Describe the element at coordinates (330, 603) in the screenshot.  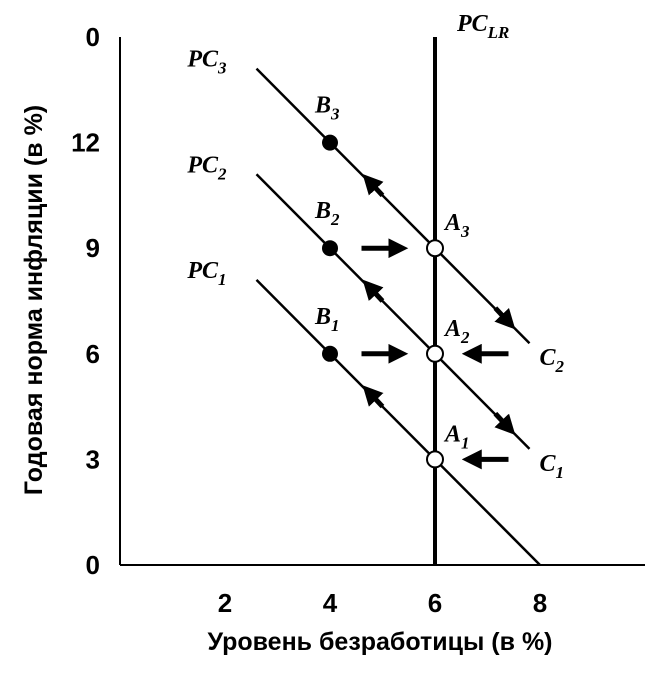
I see `x-tick-label: 4` at that location.